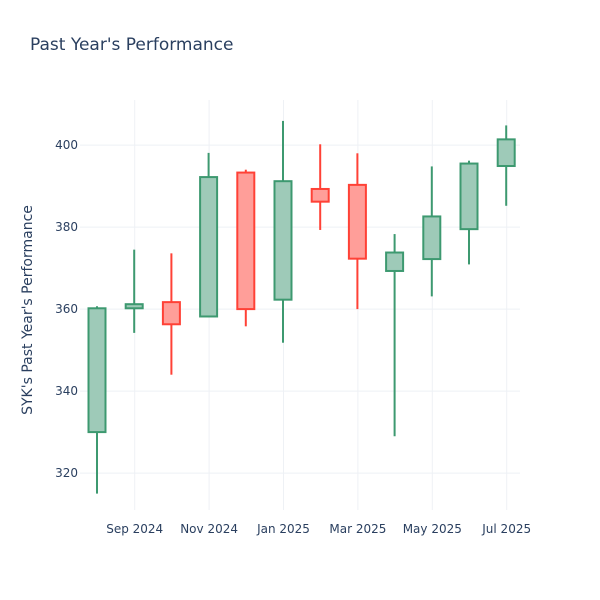 Image resolution: width=600 pixels, height=600 pixels. Describe the element at coordinates (134, 529) in the screenshot. I see `x-tick-label: Sep 2024` at that location.